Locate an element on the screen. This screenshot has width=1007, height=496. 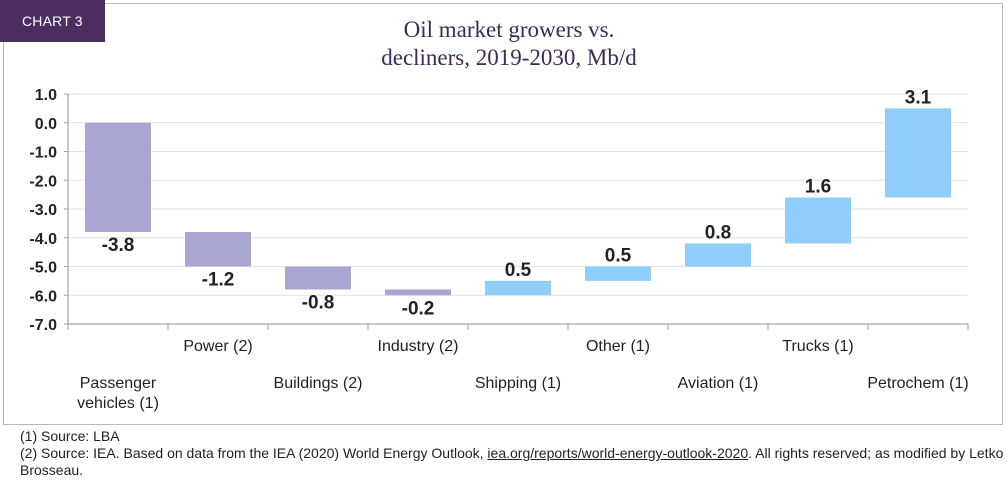
value-label: 0.8 is located at coordinates (718, 233).